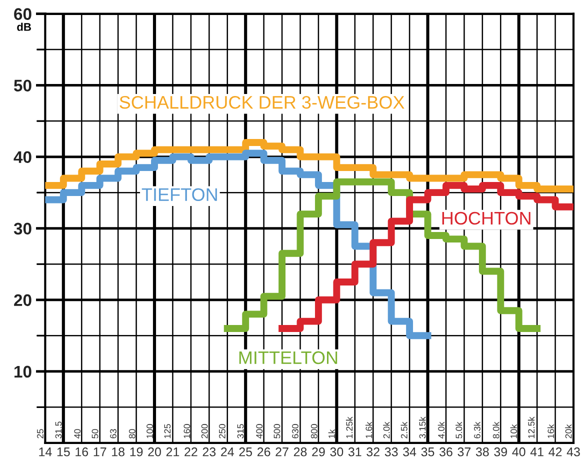 This screenshot has width=587, height=459. What do you see at coordinates (318, 451) in the screenshot?
I see `x-tick-label: 29` at bounding box center [318, 451].